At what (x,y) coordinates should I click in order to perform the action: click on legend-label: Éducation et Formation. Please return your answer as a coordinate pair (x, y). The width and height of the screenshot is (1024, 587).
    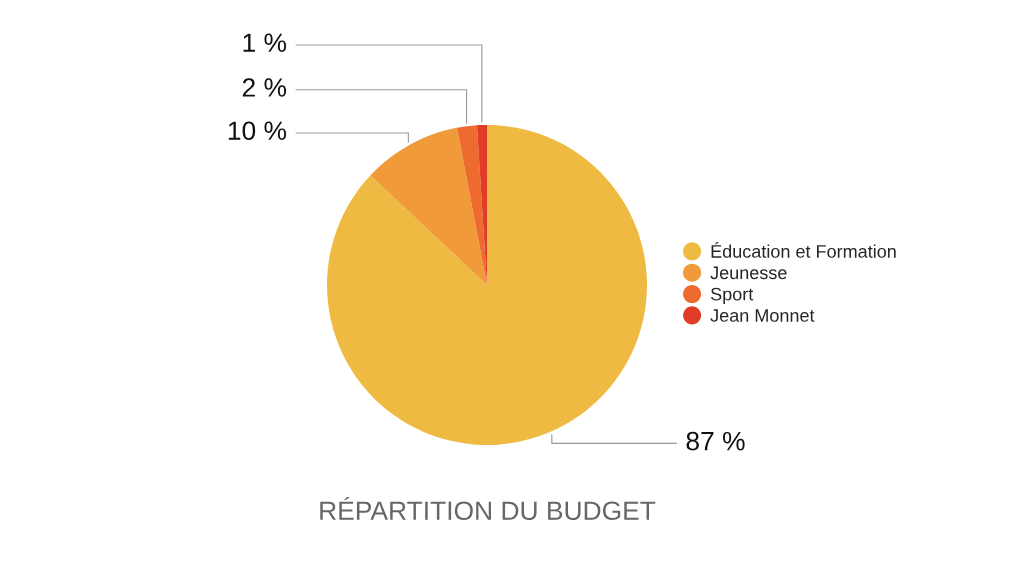
    Looking at the image, I should click on (803, 249).